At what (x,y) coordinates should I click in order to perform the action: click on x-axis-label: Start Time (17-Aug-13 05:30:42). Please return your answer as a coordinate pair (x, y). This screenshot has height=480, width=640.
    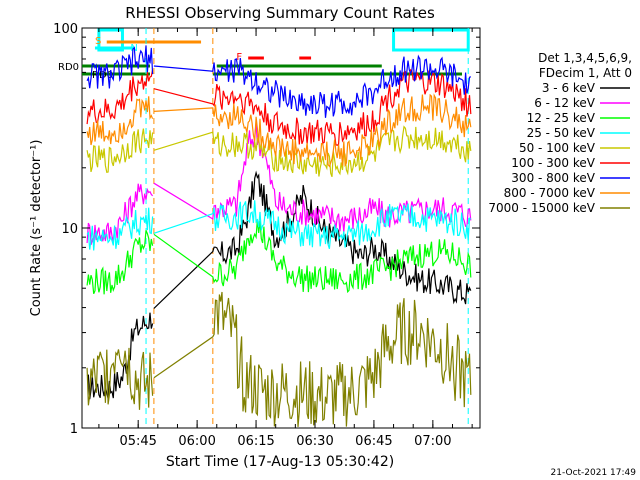
    Looking at the image, I should click on (280, 462).